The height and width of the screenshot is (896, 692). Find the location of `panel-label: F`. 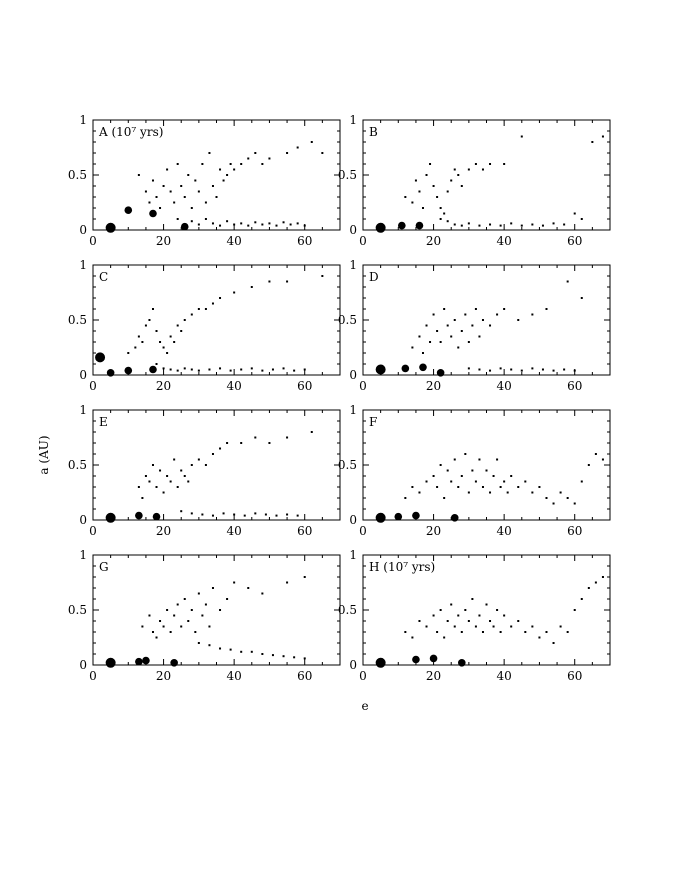

panel-label: F is located at coordinates (373, 422).